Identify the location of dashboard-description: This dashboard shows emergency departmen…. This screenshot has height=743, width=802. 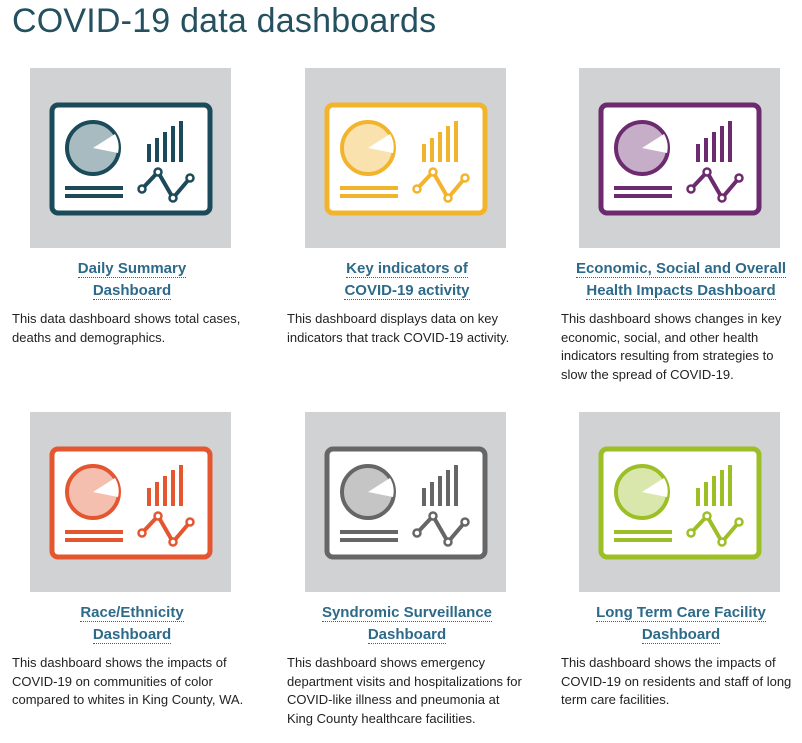
(404, 690).